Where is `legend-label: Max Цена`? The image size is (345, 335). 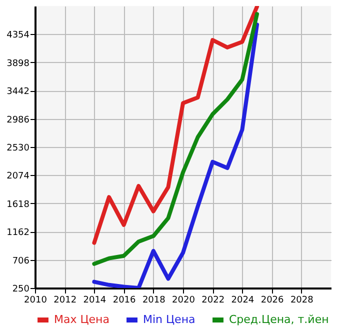 legend-label: Max Цена is located at coordinates (82, 319).